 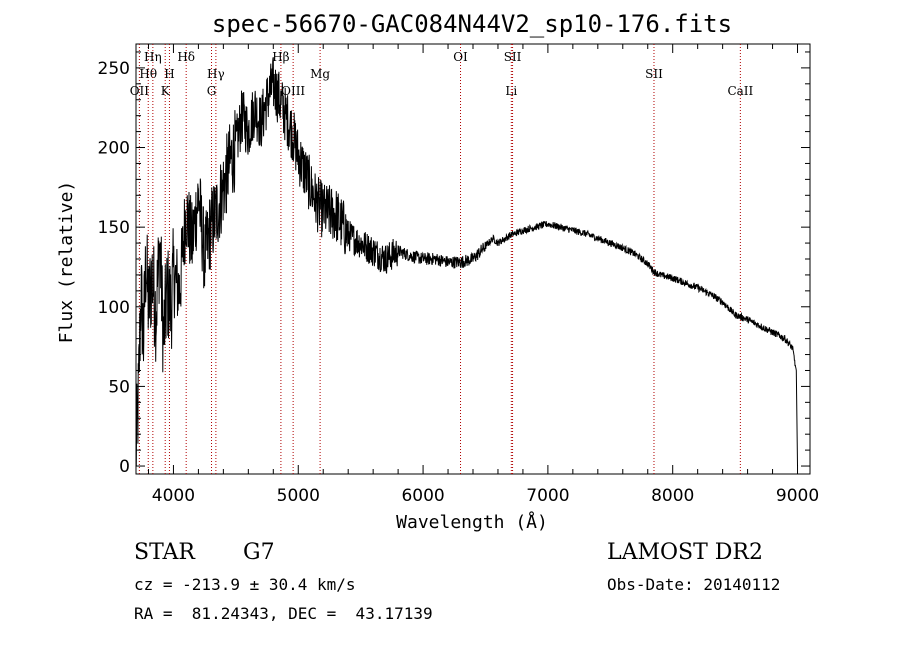 What do you see at coordinates (153, 57) in the screenshot?
I see `emission-line-label: Hη` at bounding box center [153, 57].